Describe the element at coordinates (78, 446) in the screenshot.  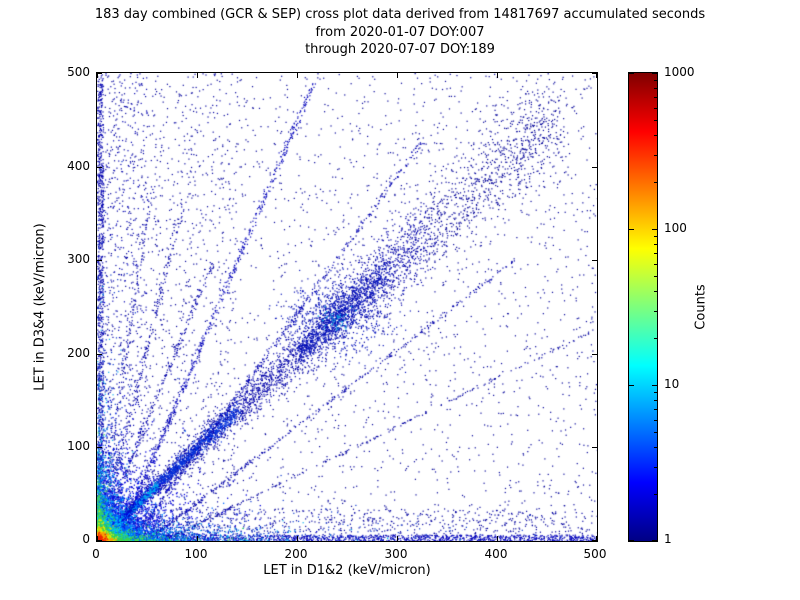
I see `y-tick-label: 100` at that location.